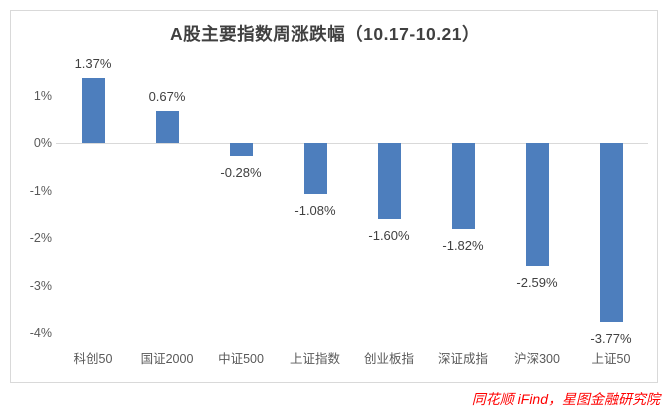 This screenshot has width=670, height=414. What do you see at coordinates (388, 359) in the screenshot?
I see `category-label: 创业板指` at bounding box center [388, 359].